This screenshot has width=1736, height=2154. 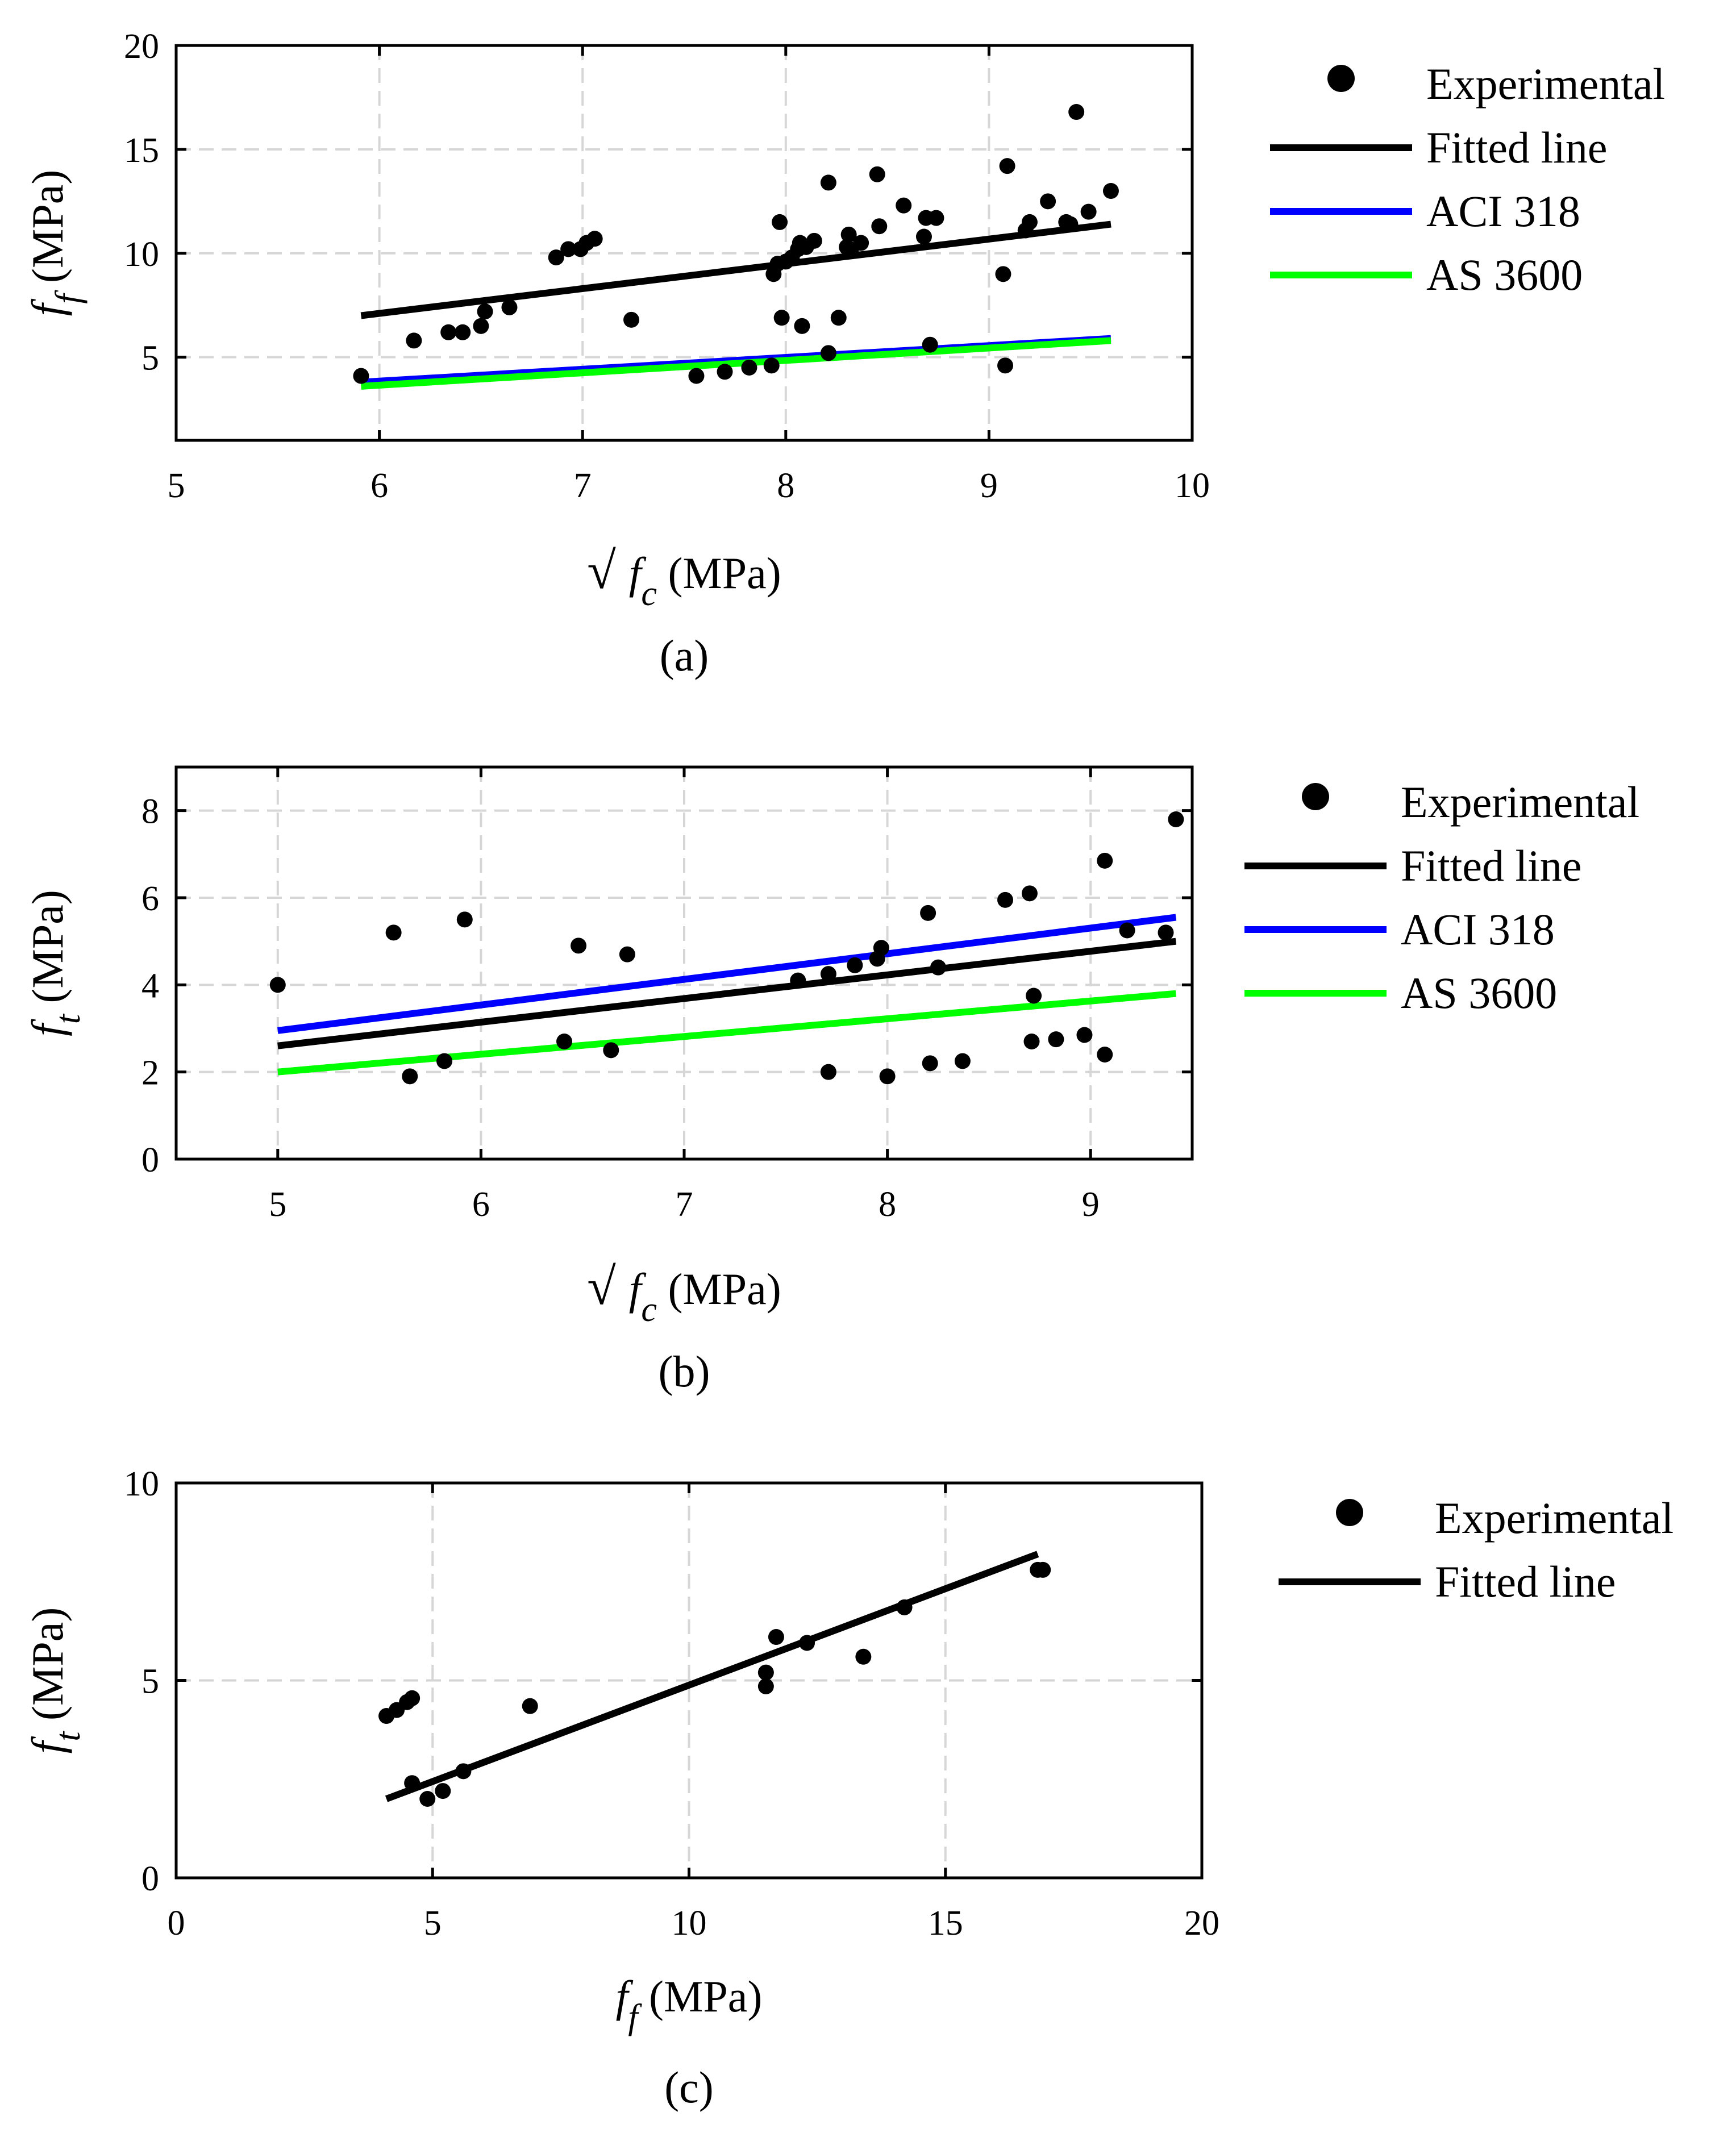 I want to click on chart-caption: (a), so click(x=685, y=655).